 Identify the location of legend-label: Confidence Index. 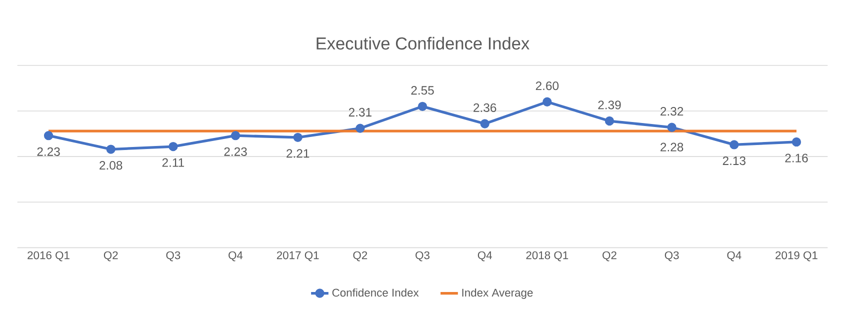
(375, 292).